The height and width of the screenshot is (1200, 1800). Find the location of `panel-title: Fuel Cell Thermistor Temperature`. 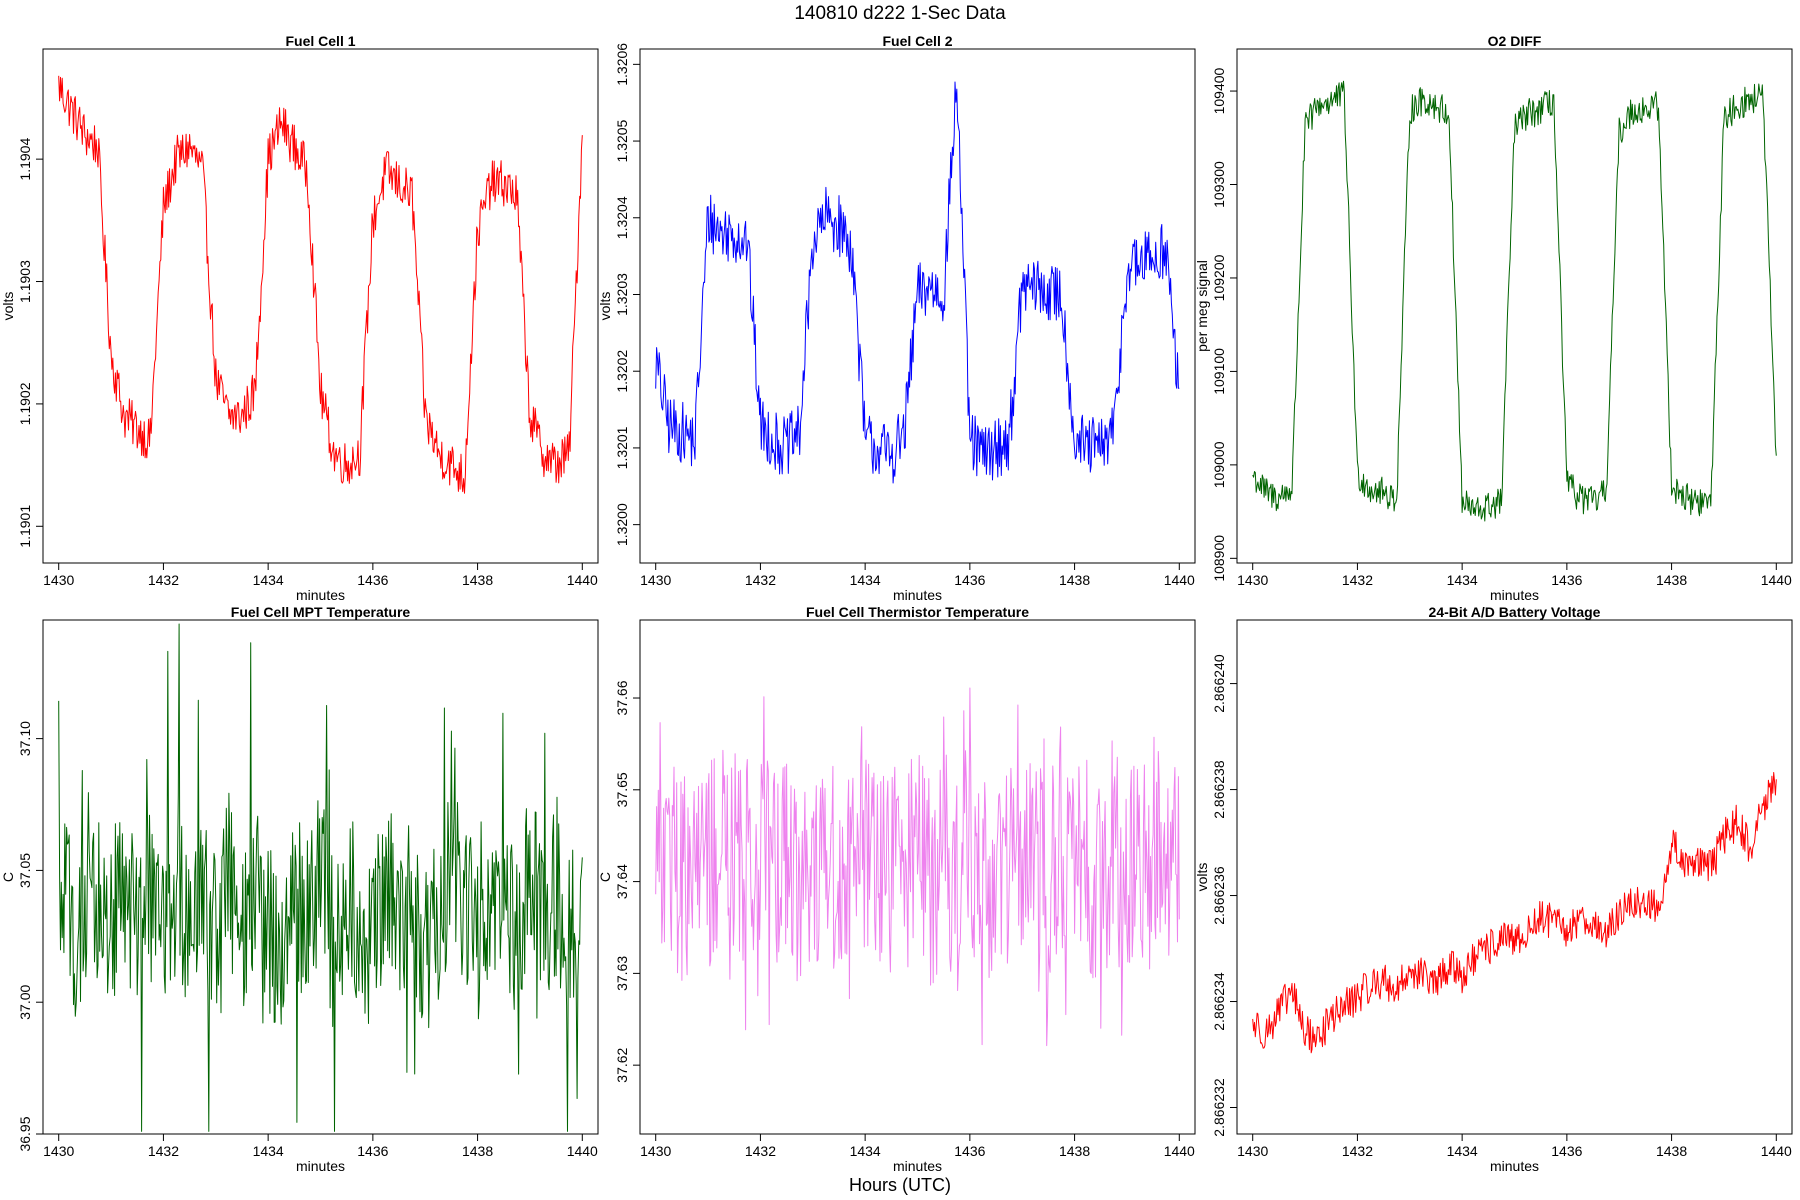

panel-title: Fuel Cell Thermistor Temperature is located at coordinates (917, 612).